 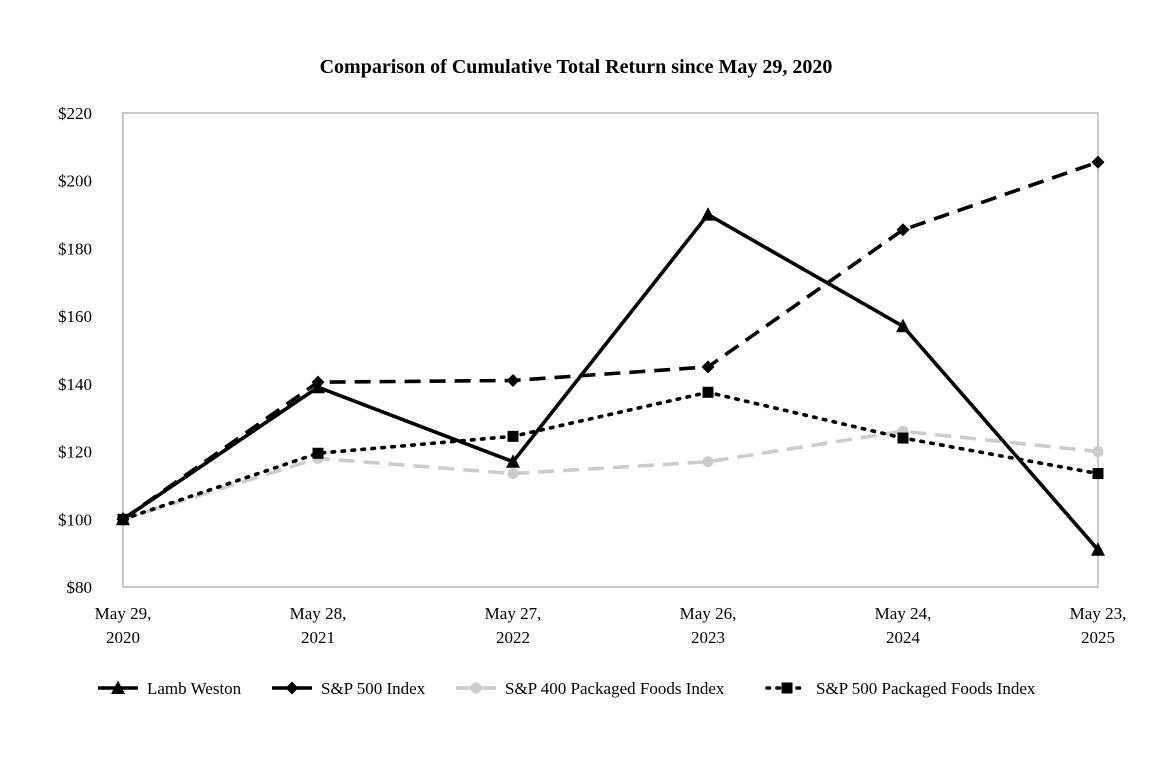 I want to click on x-tick-label: May 23, 2025, so click(x=1098, y=625).